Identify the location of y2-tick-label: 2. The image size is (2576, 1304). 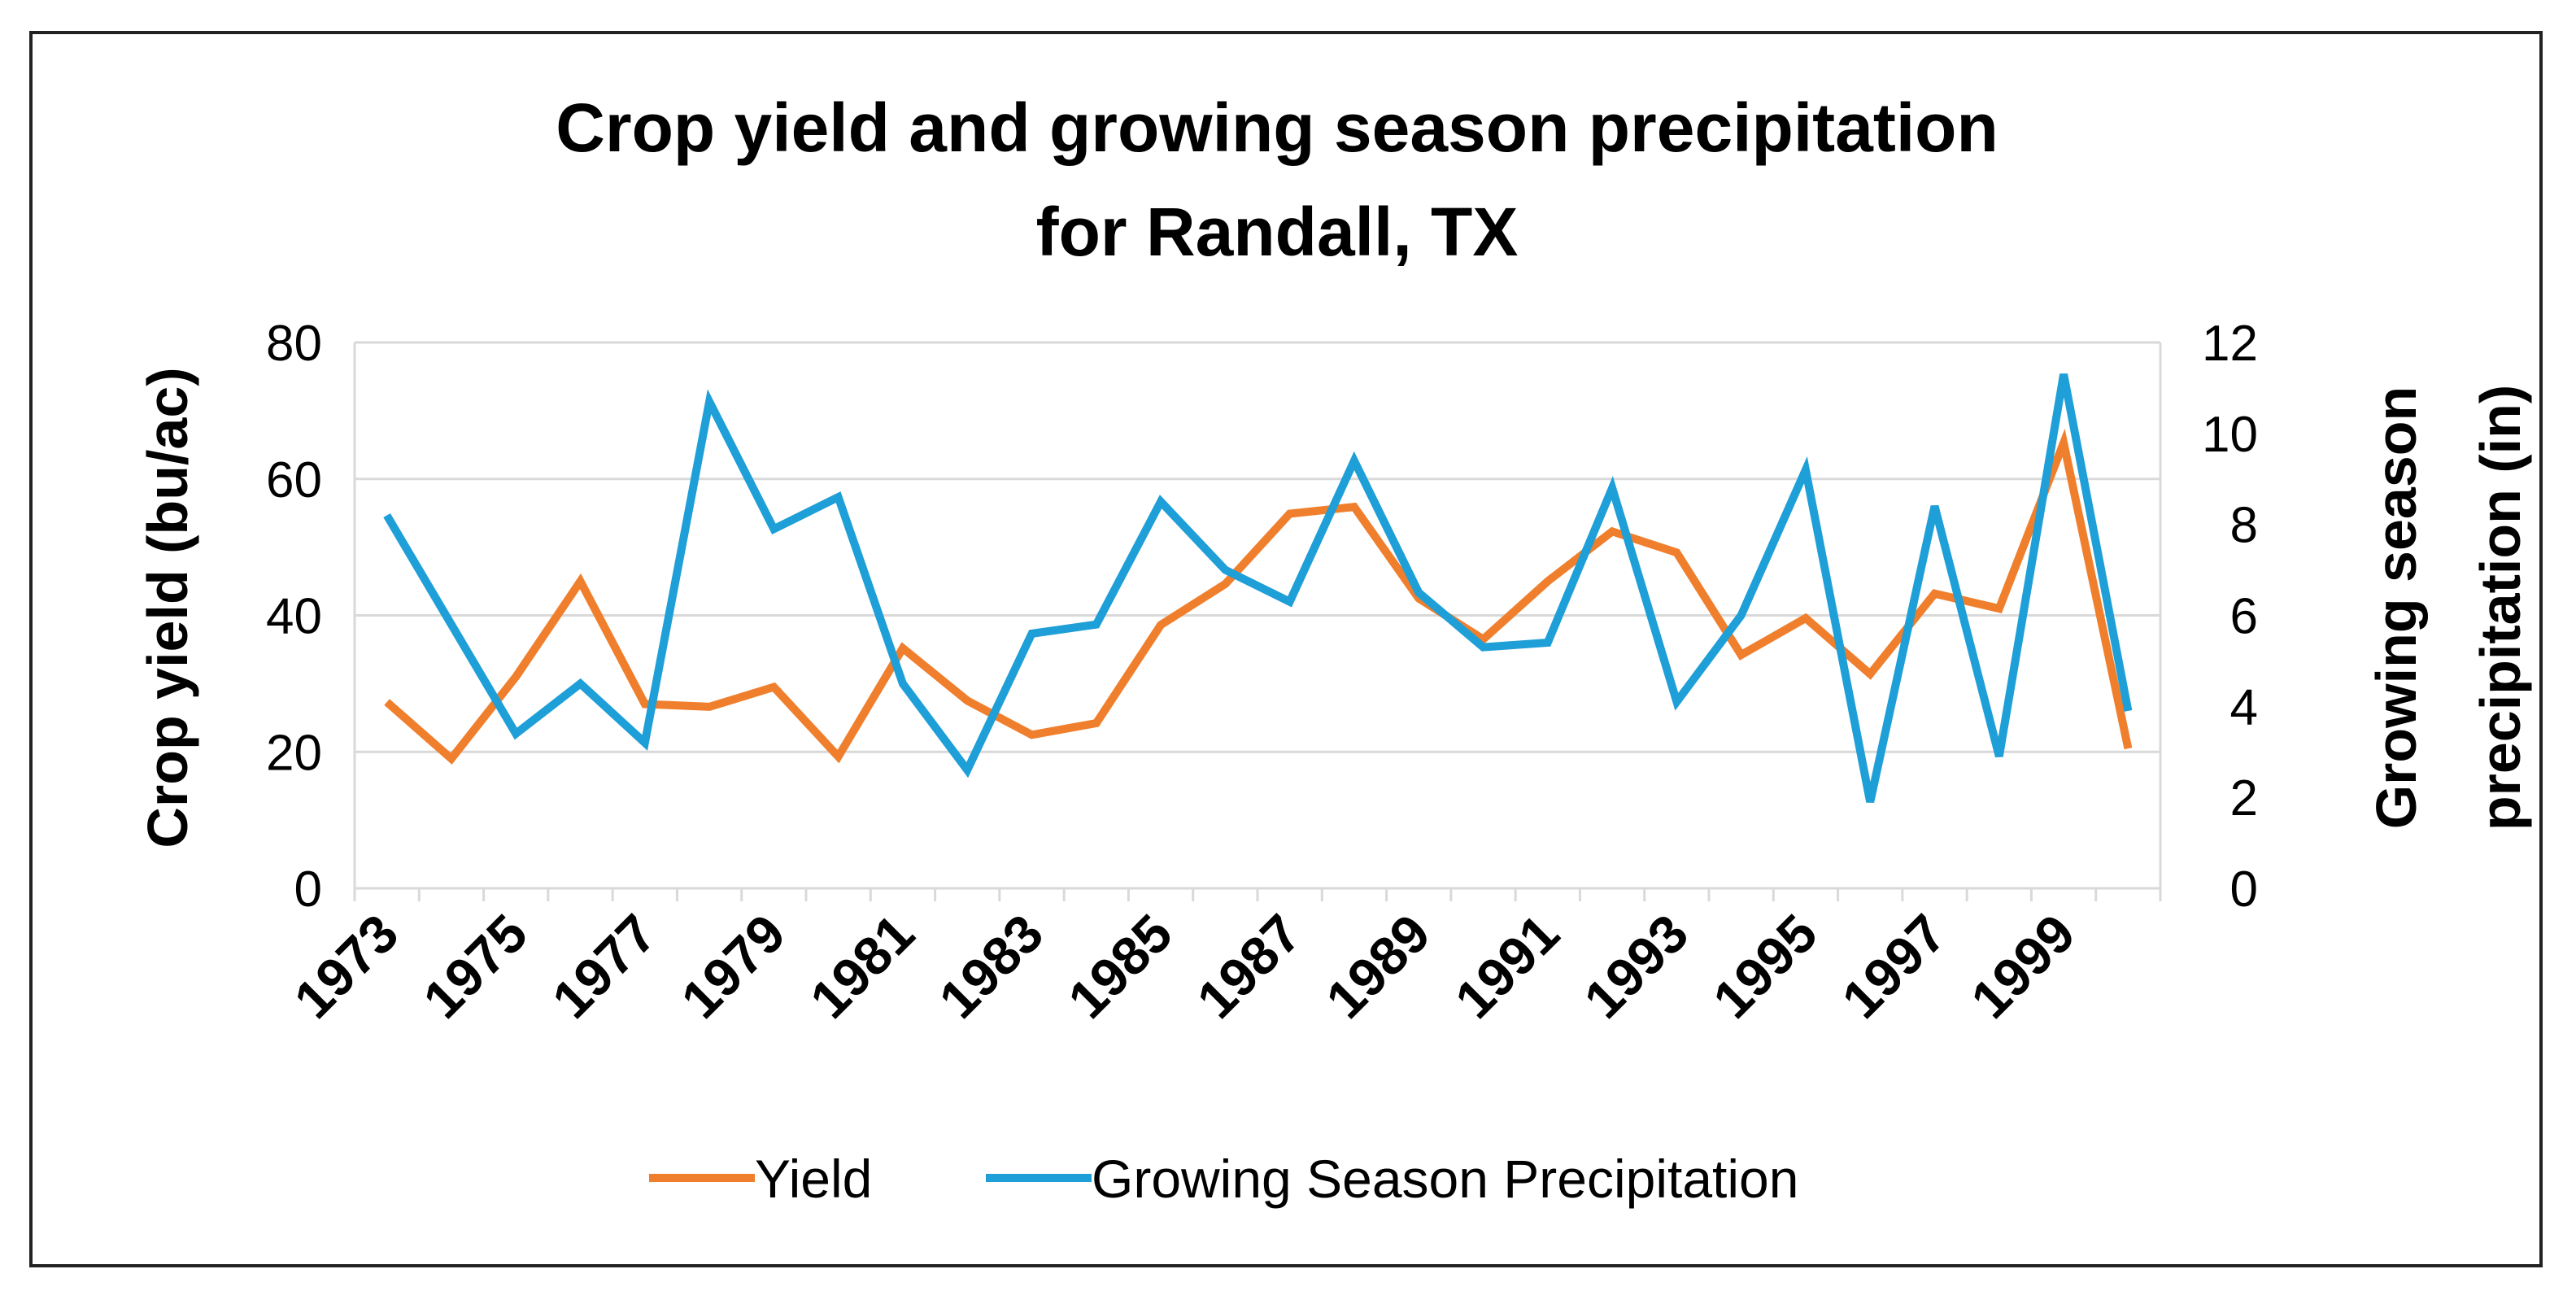
(2244, 798).